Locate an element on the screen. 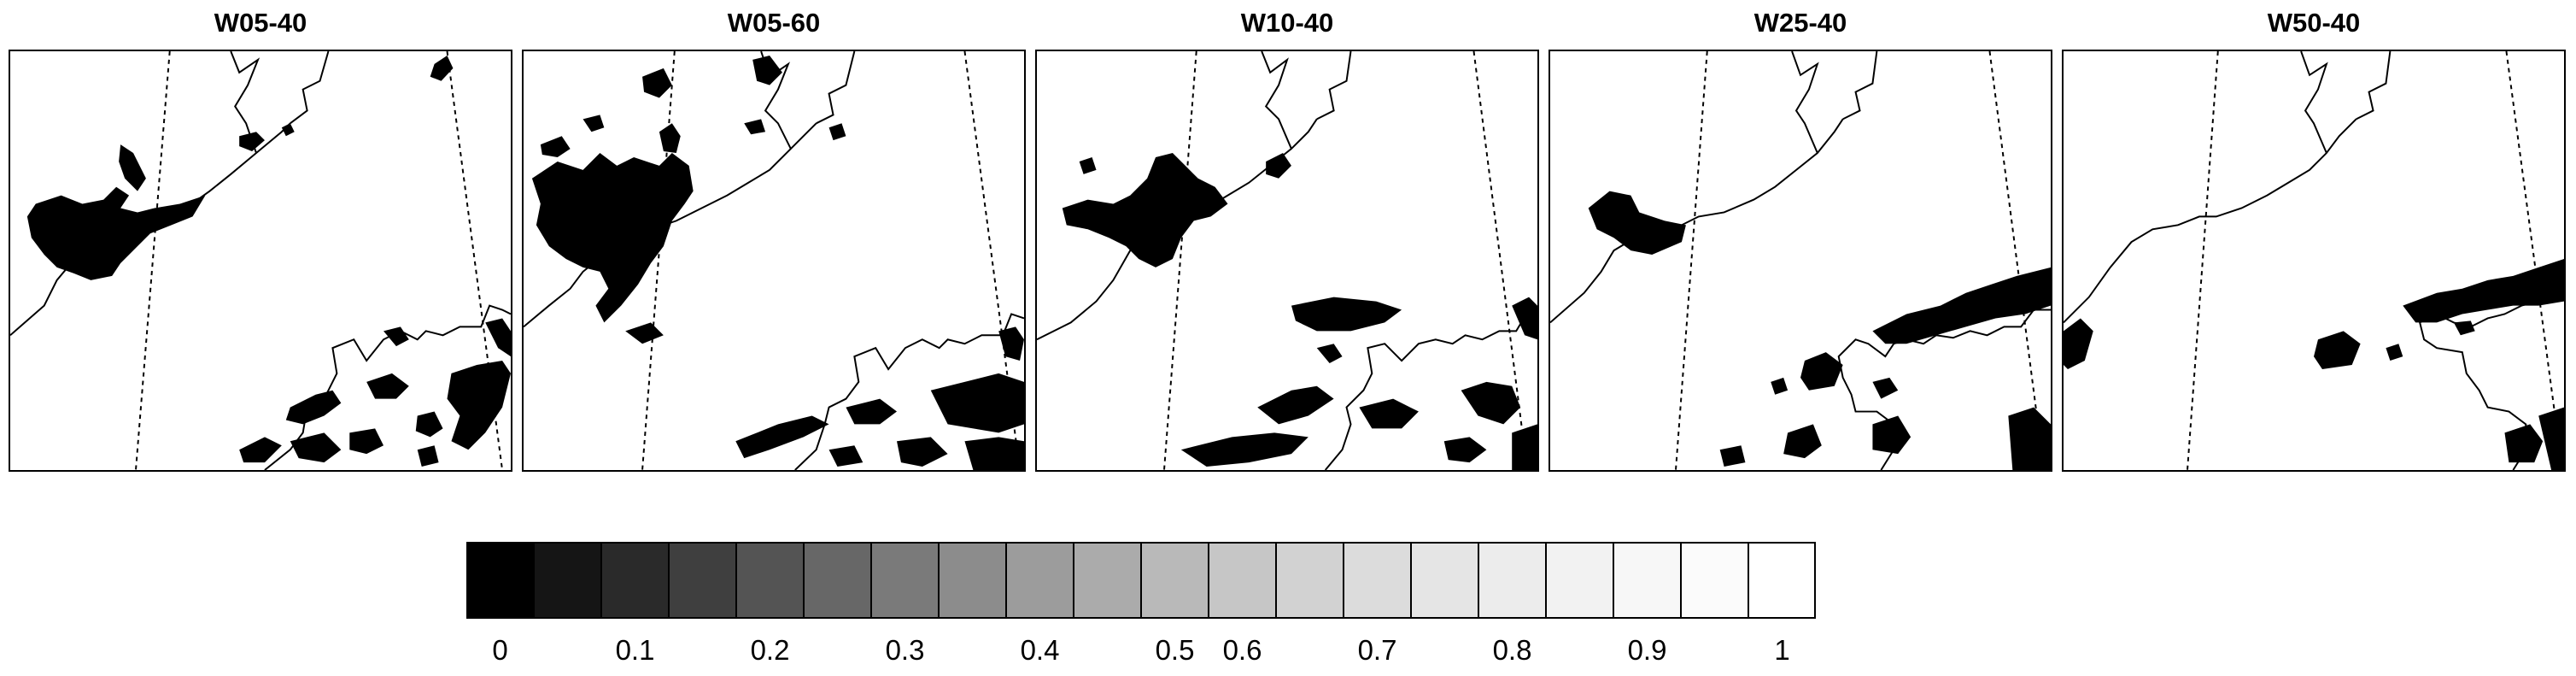 The height and width of the screenshot is (676, 2576). colorbar-tick-label: 0.3 is located at coordinates (905, 650).